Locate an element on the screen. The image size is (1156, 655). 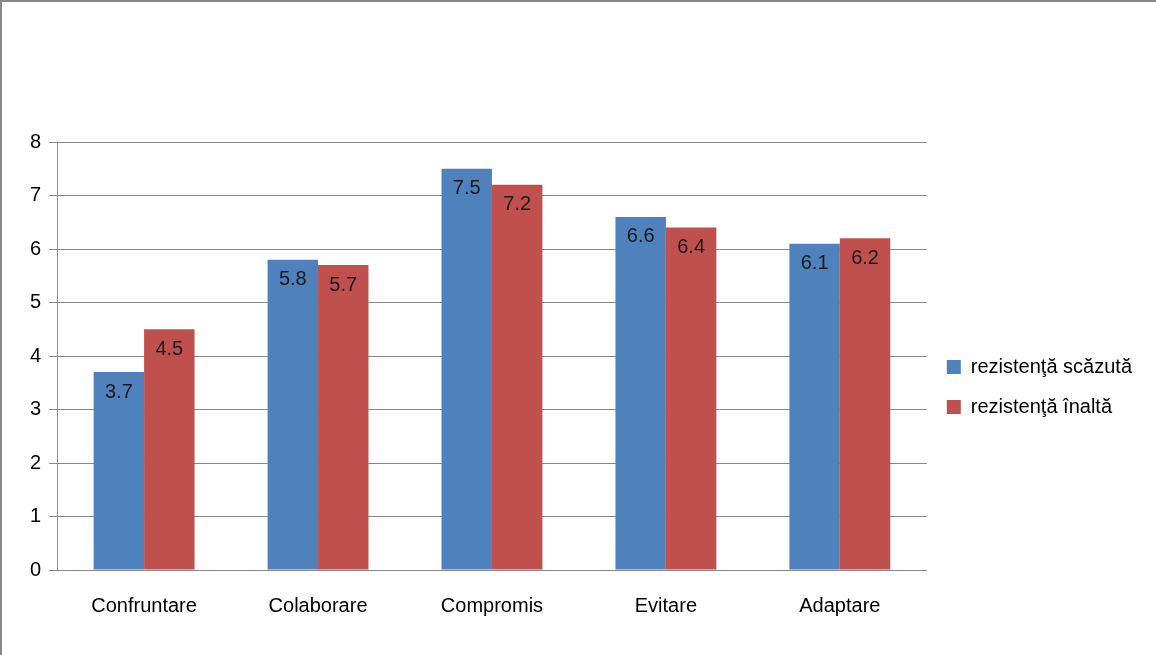
legend-label: rezistenţă înaltă is located at coordinates (1041, 405).